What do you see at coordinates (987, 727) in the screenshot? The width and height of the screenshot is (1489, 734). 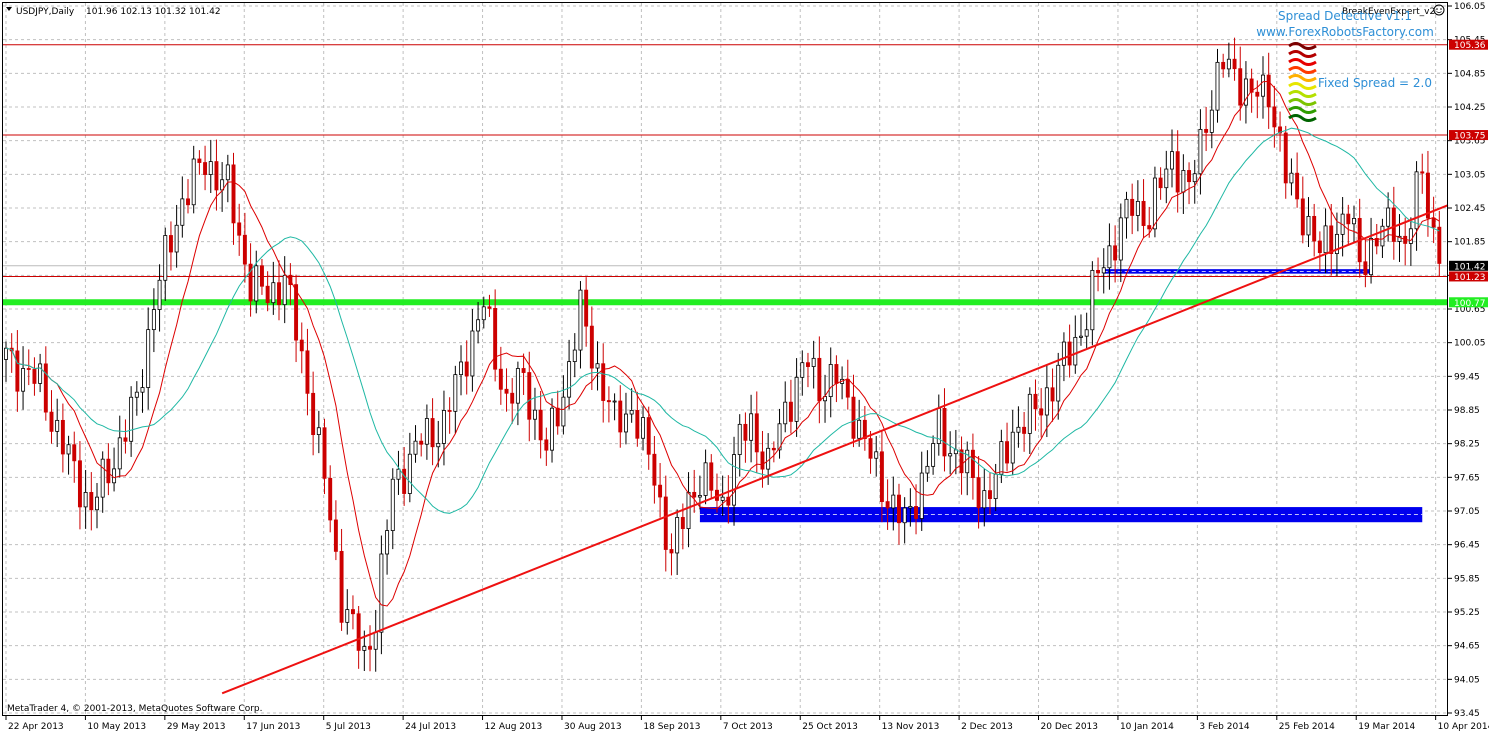 I see `x-tick-label: 2 Dec 2013` at bounding box center [987, 727].